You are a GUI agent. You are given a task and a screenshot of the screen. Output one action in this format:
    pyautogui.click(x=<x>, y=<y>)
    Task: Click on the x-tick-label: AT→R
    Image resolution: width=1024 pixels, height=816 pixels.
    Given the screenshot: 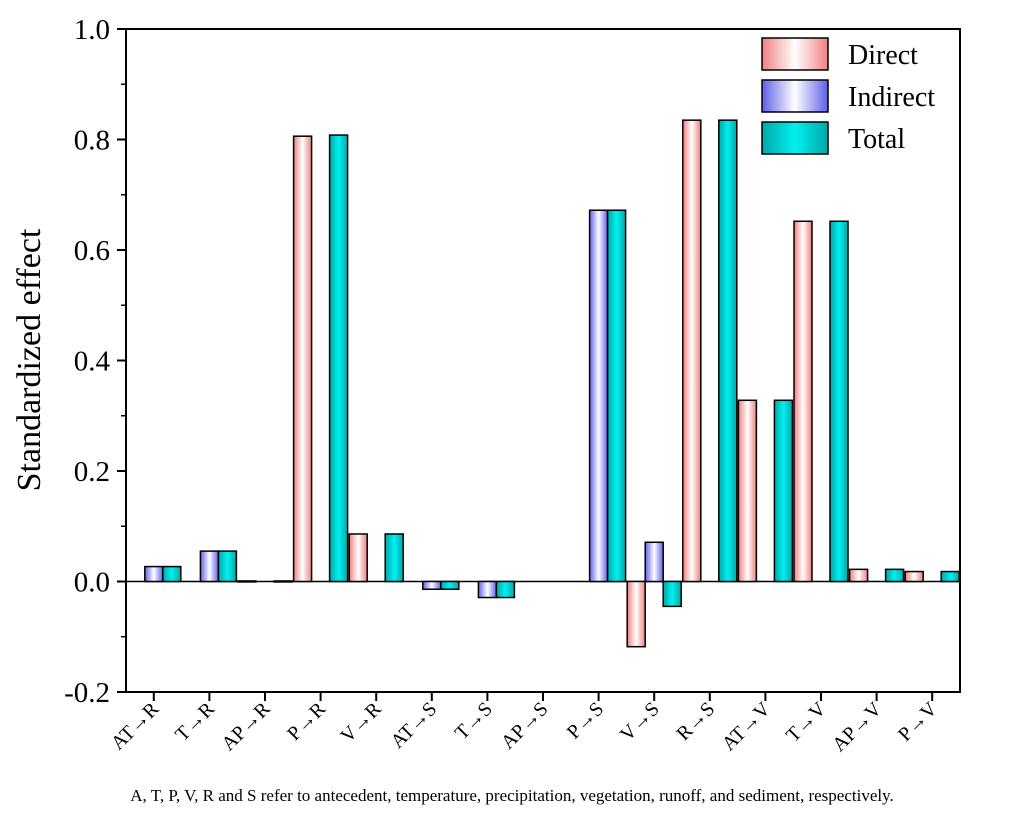 What is the action you would take?
    pyautogui.click(x=135, y=726)
    